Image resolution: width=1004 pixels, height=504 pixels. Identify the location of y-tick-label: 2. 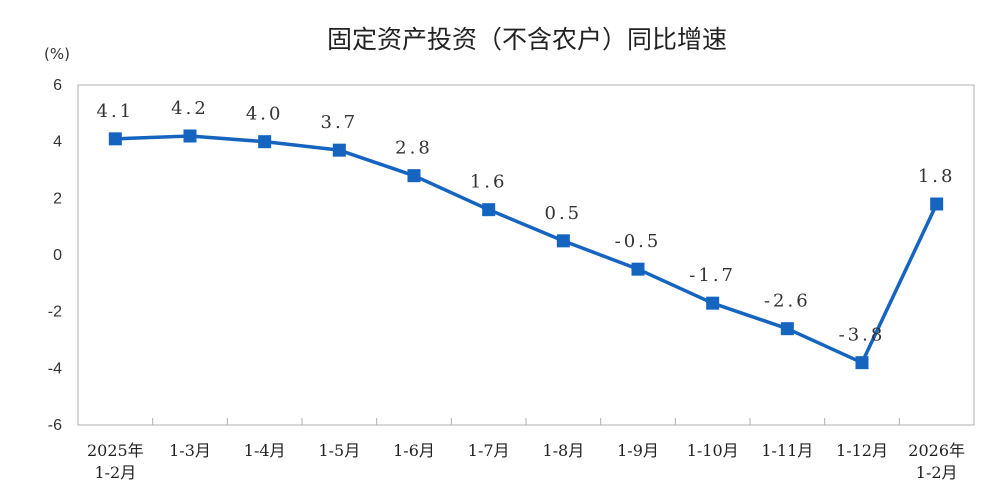
(57, 198).